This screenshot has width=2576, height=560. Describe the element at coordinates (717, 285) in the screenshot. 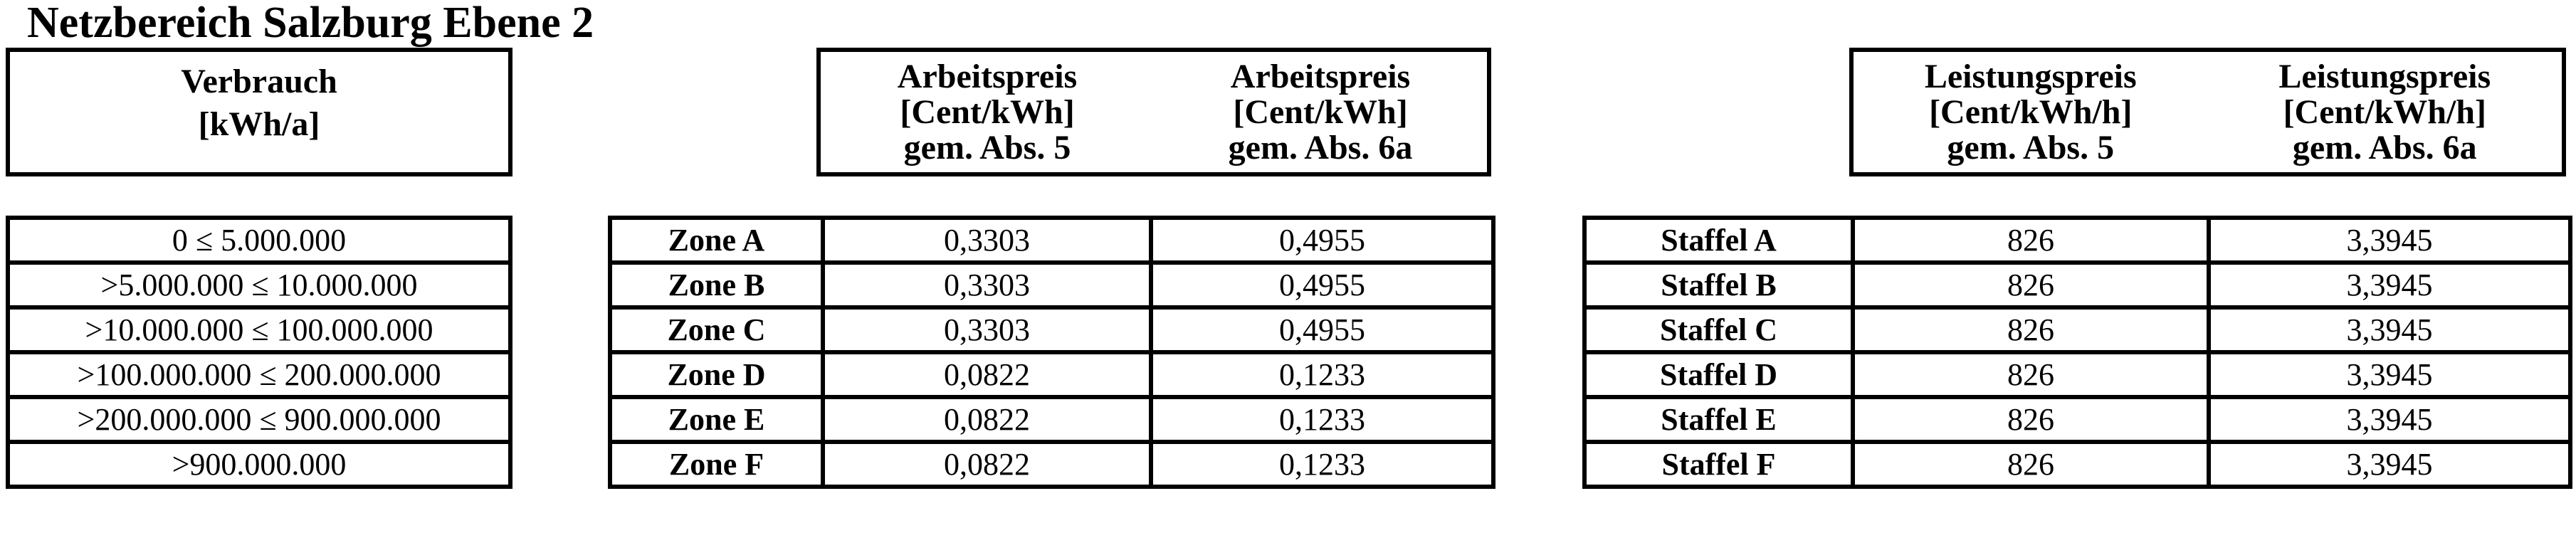

I see `zone-label-cell: Zone B` at that location.